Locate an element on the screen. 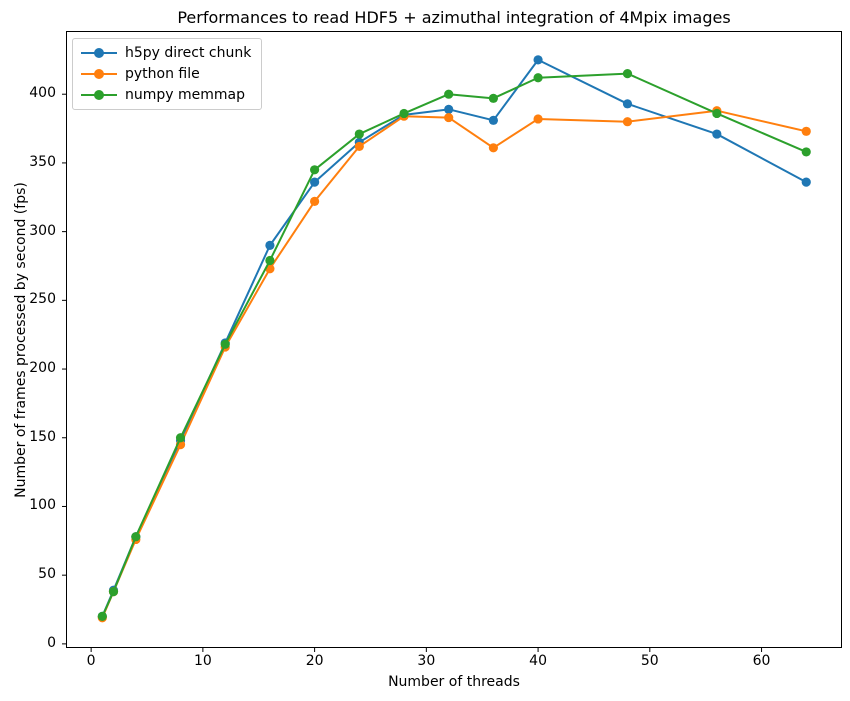 This screenshot has height=701, width=850. y-tick-label: 100 is located at coordinates (42, 505).